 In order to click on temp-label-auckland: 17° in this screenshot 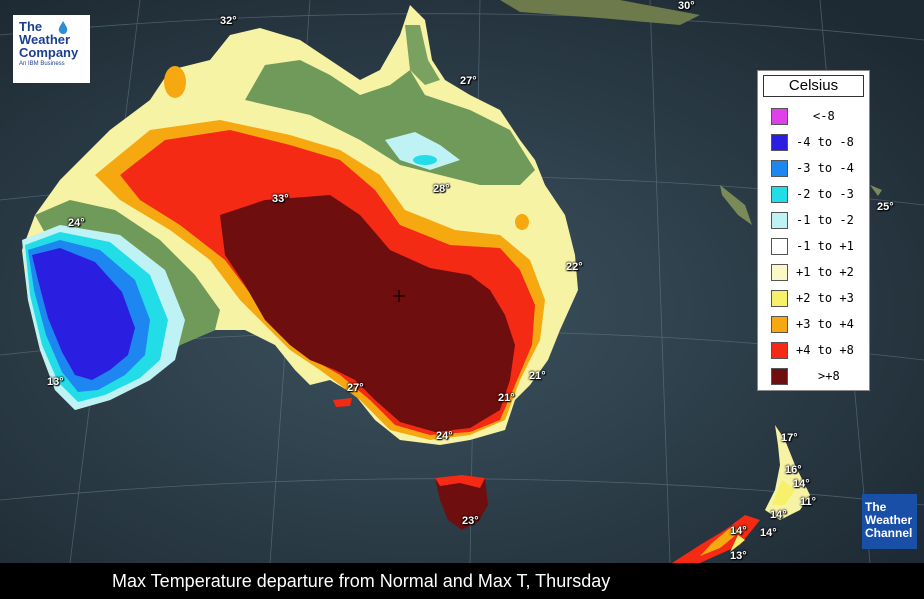, I will do `click(789, 438)`.